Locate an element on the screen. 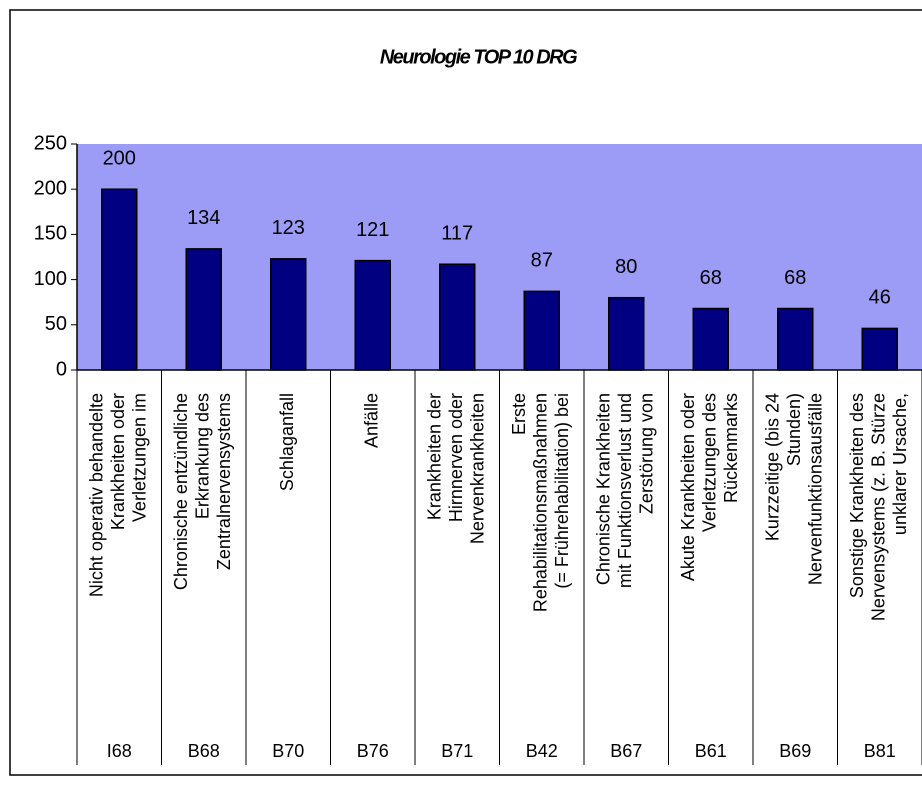  x-tick-label: Nervenkrankheiten is located at coordinates (478, 468).